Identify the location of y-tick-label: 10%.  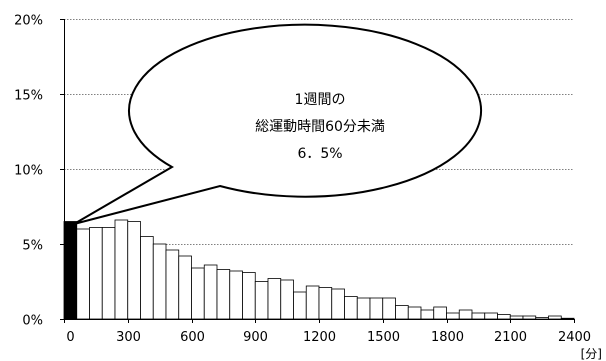
(28, 171).